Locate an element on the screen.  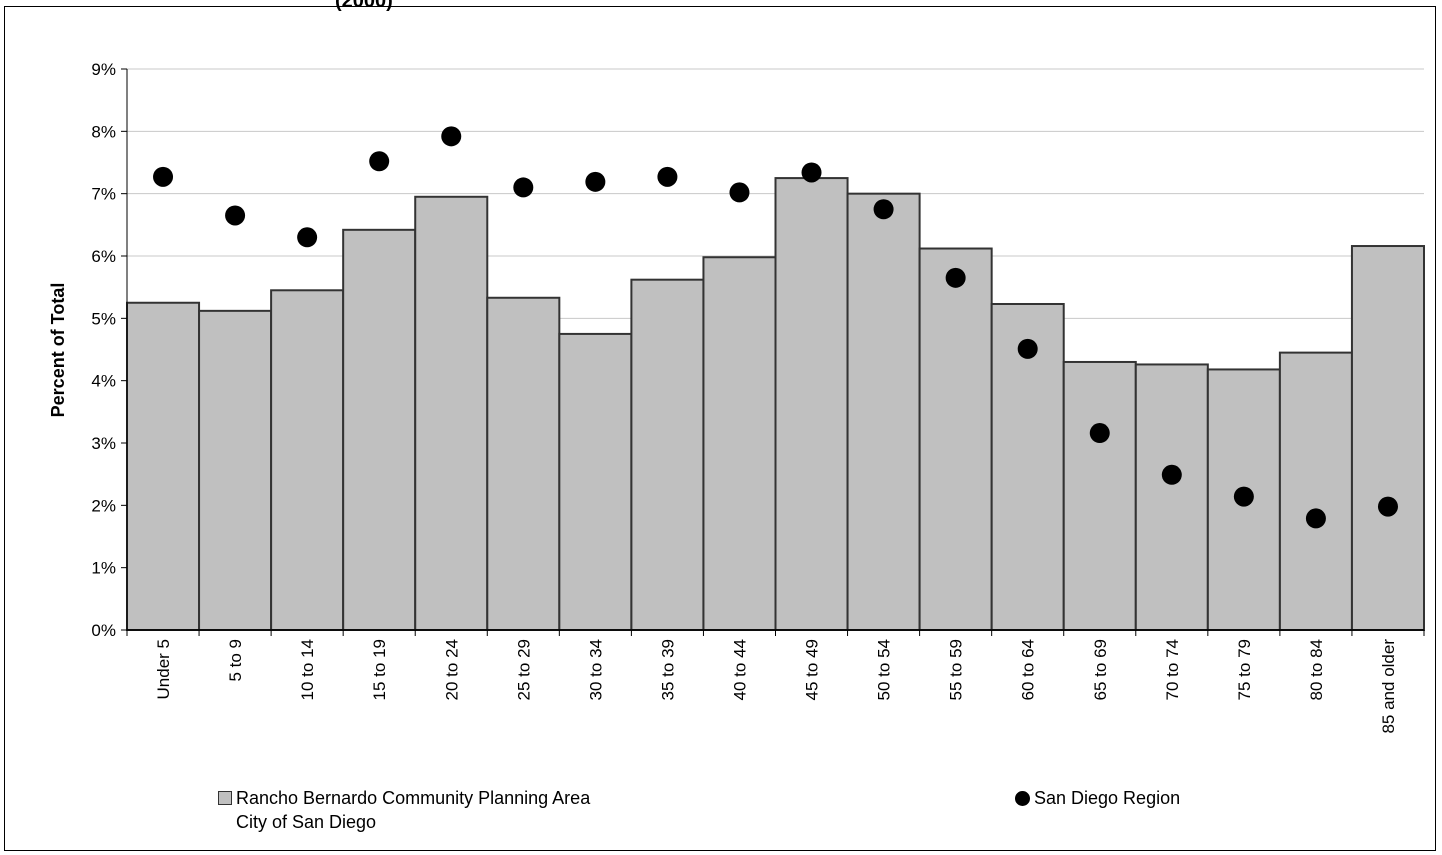
x-tick-label: Under 5 is located at coordinates (163, 669).